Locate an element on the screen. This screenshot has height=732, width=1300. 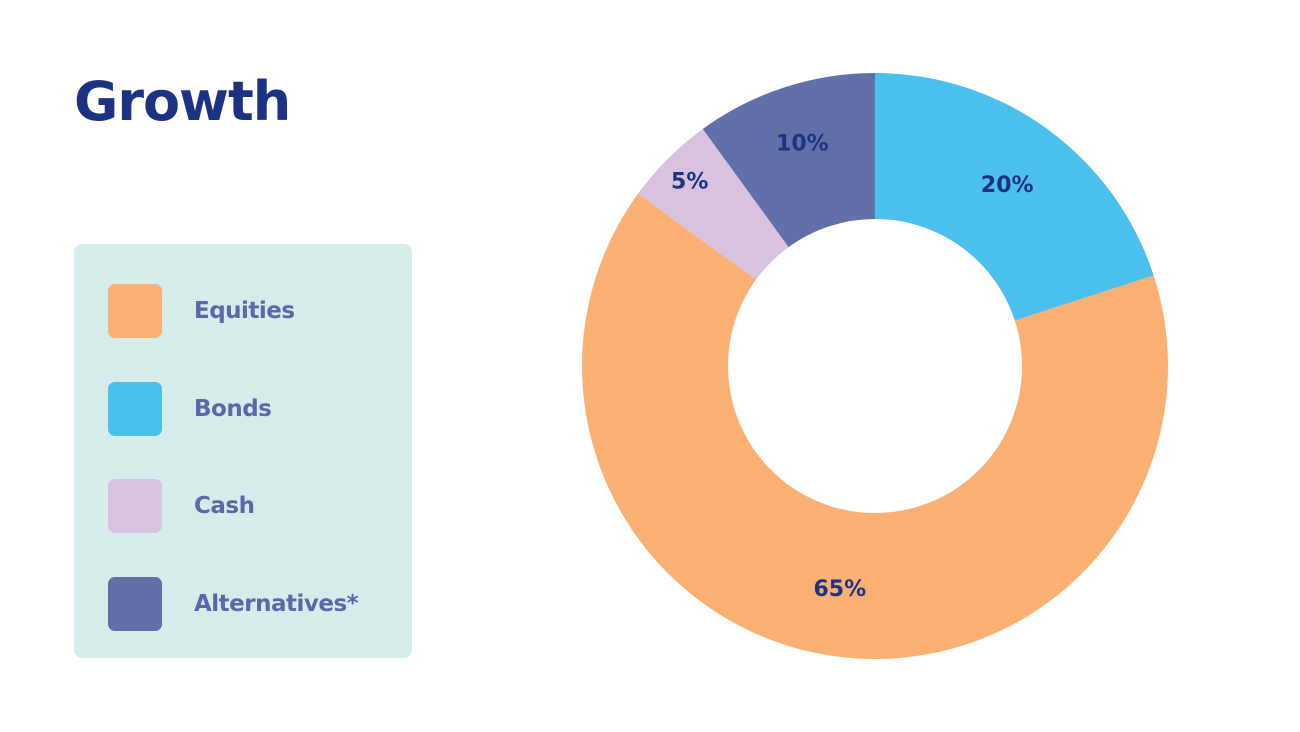
slice-bonds is located at coordinates (1014, 197).